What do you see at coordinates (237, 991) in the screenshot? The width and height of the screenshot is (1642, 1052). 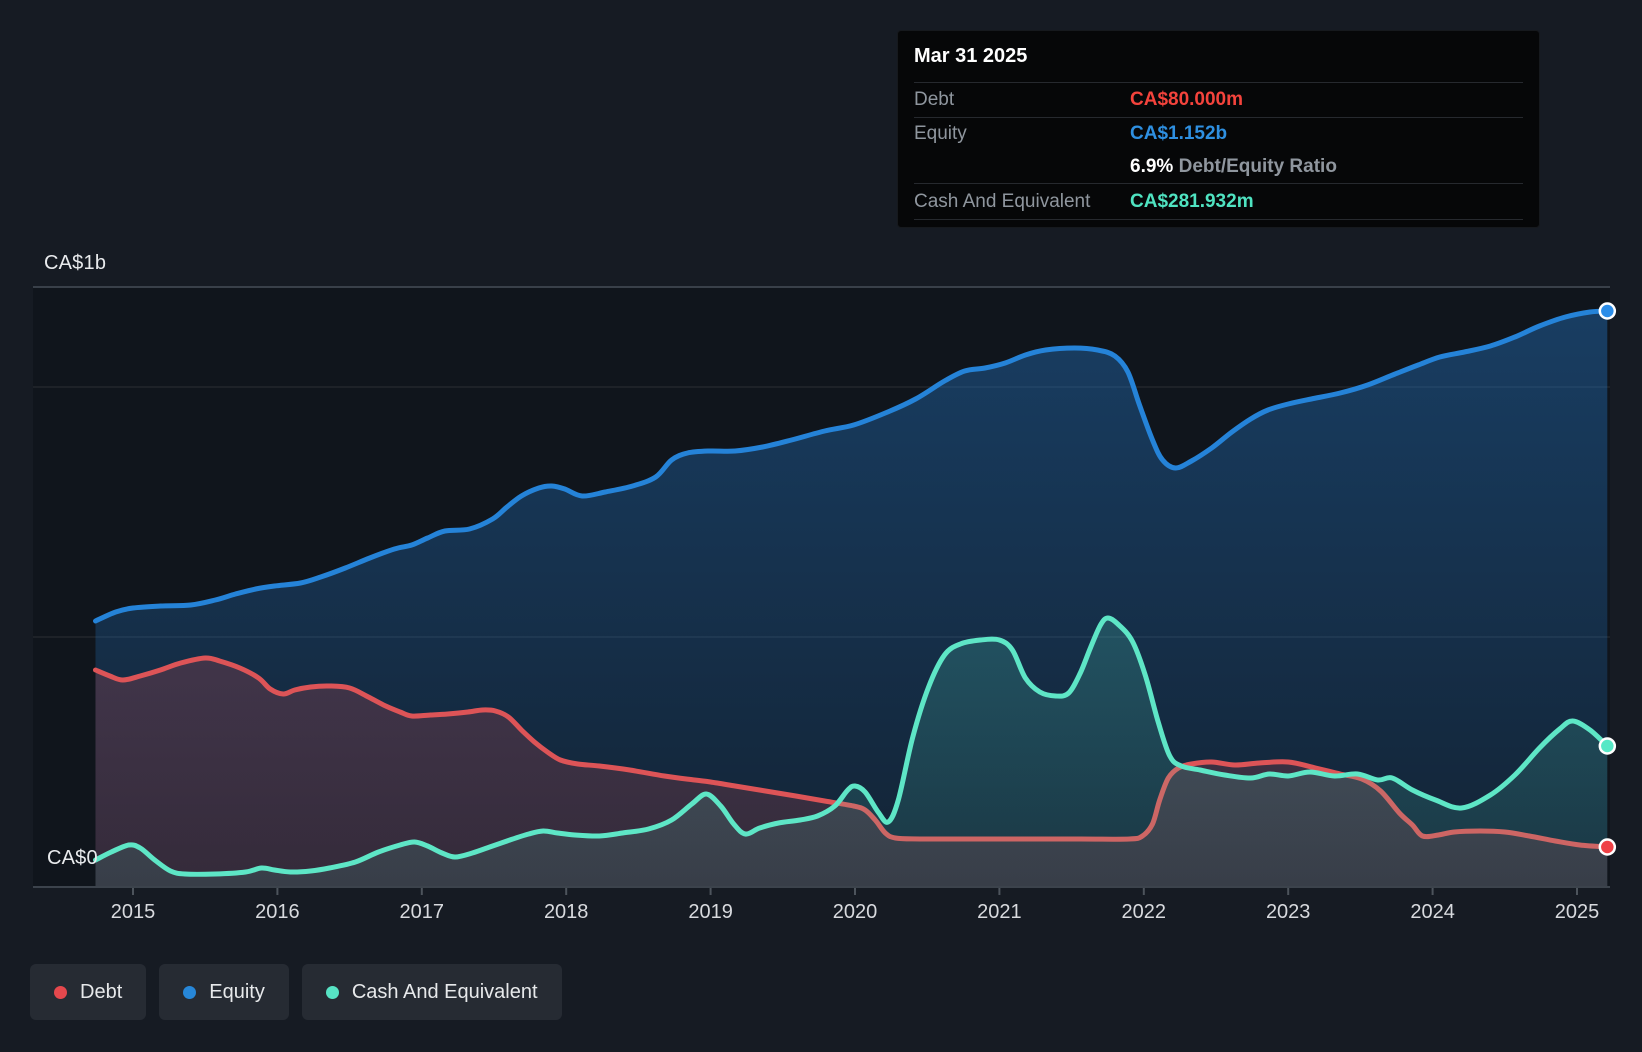 I see `legend-equity-label: Equity` at bounding box center [237, 991].